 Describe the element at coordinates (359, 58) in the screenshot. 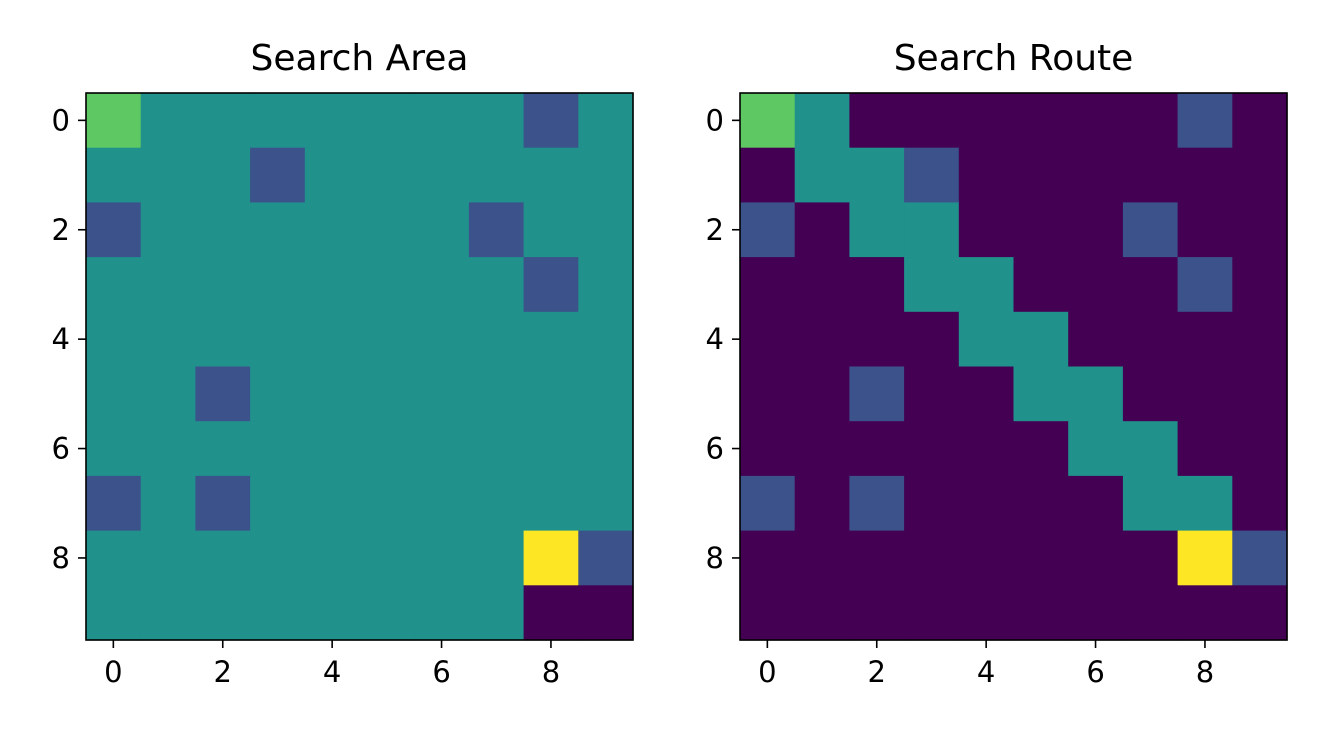

I see `chart-title: Search Area` at that location.